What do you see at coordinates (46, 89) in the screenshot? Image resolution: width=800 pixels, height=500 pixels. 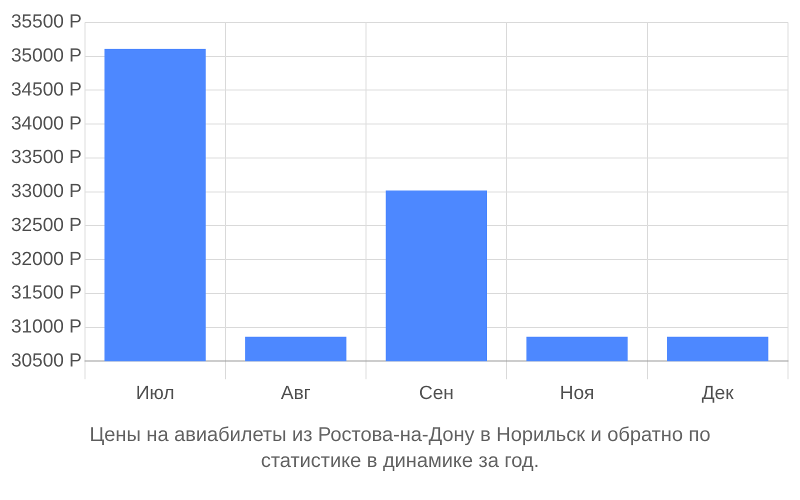 I see `y-tick-label: 34500 Р` at bounding box center [46, 89].